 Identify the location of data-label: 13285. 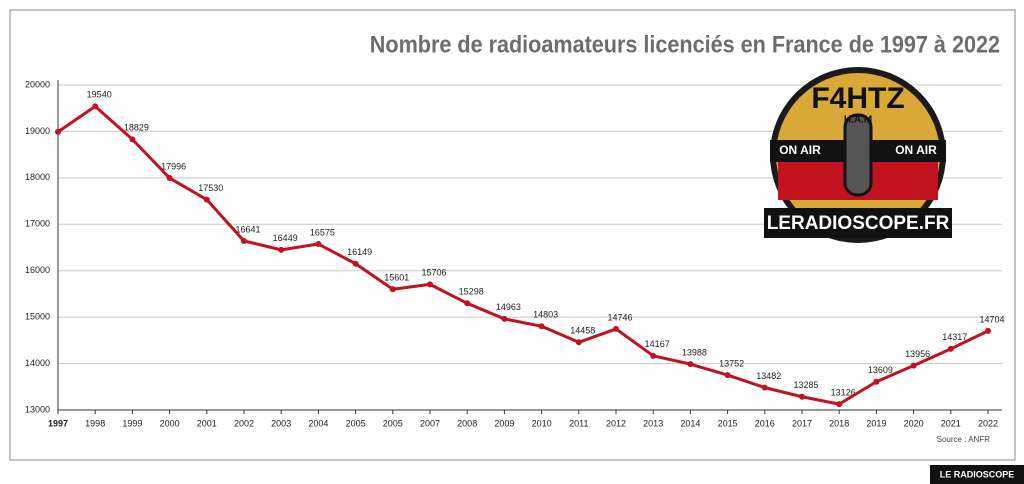
(805, 385).